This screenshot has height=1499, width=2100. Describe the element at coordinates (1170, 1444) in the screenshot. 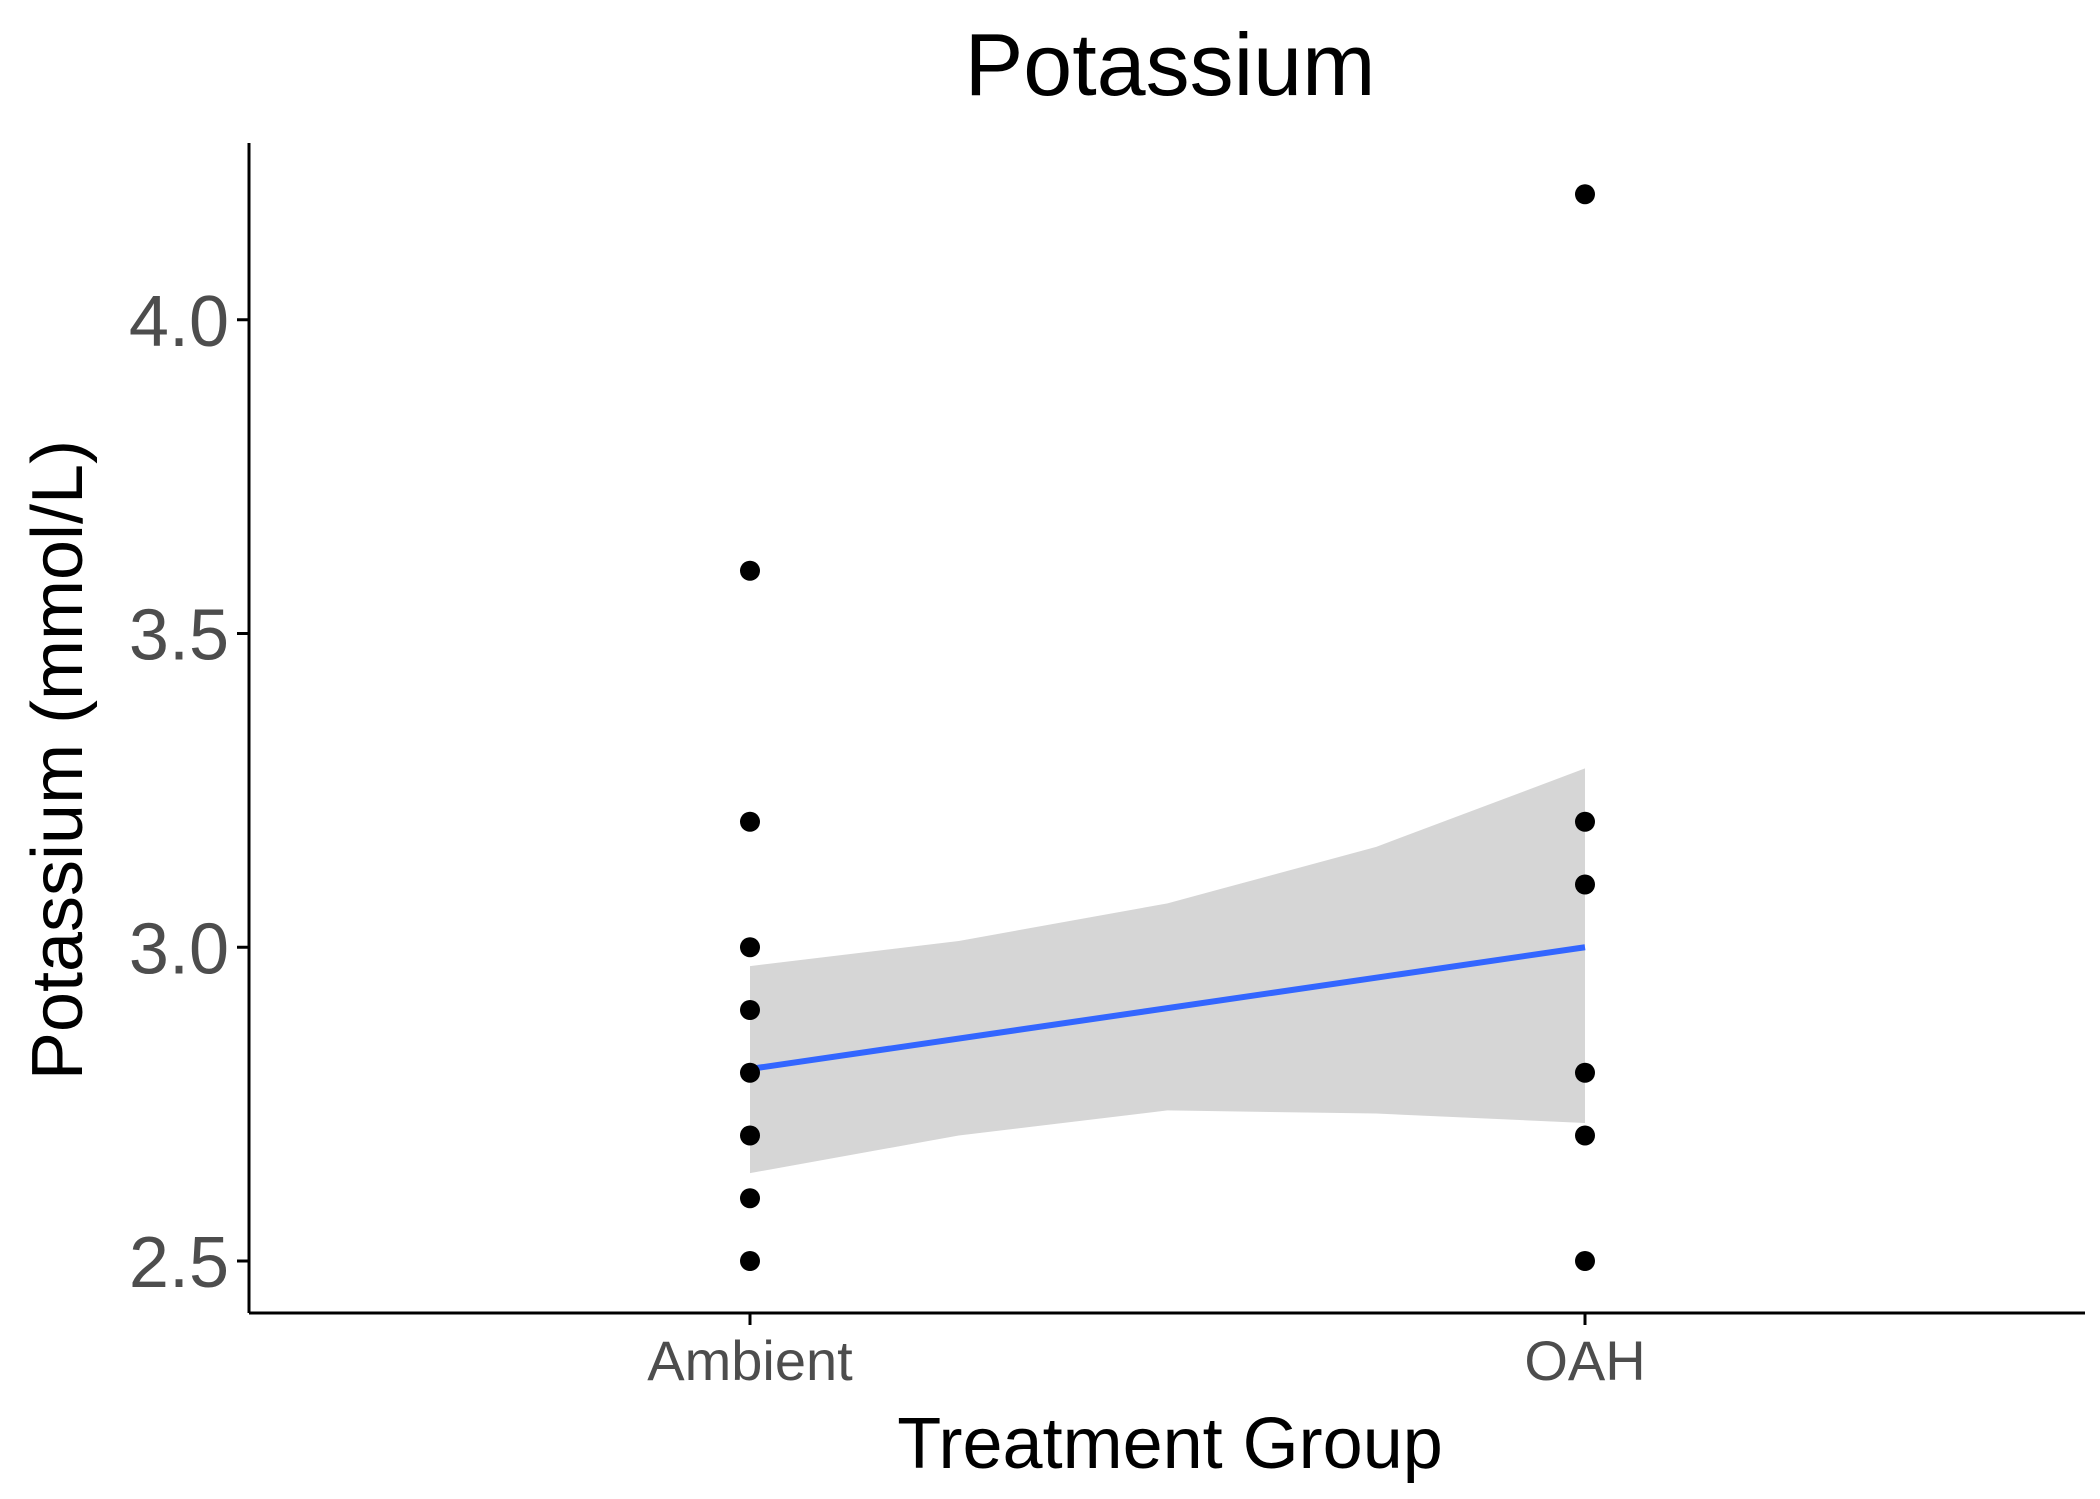

I see `x-axis-title: Treatment Group` at that location.